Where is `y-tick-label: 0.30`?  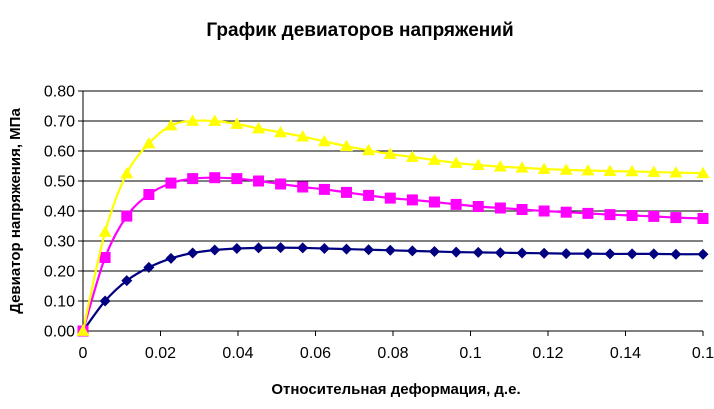
y-tick-label: 0.30 is located at coordinates (59, 242).